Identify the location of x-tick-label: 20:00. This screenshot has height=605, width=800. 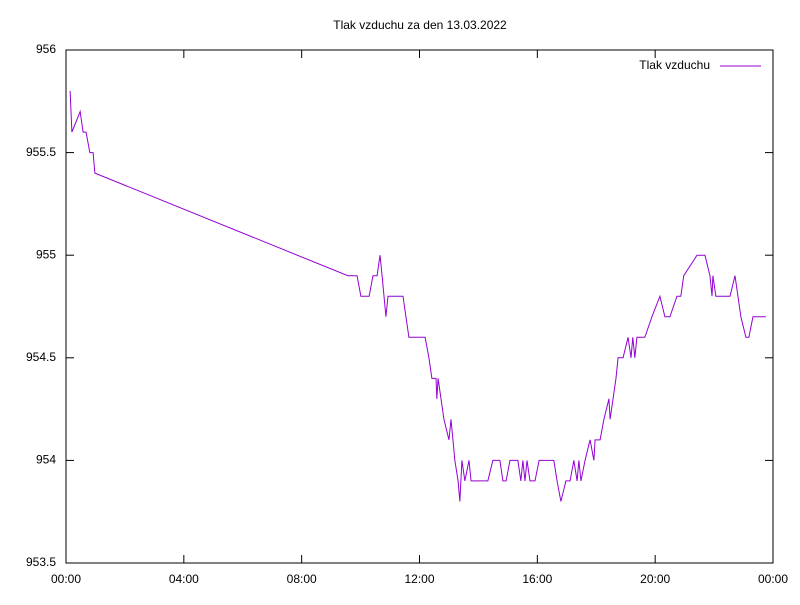
(655, 579).